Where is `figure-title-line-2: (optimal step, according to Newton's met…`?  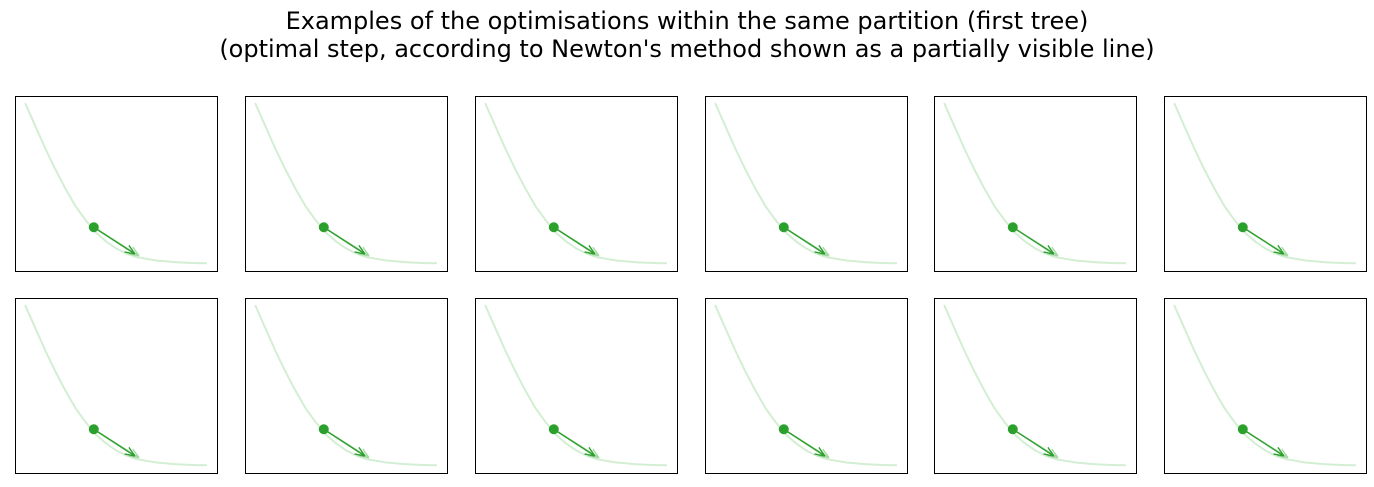
figure-title-line-2: (optimal step, according to Newton's met… is located at coordinates (686, 49).